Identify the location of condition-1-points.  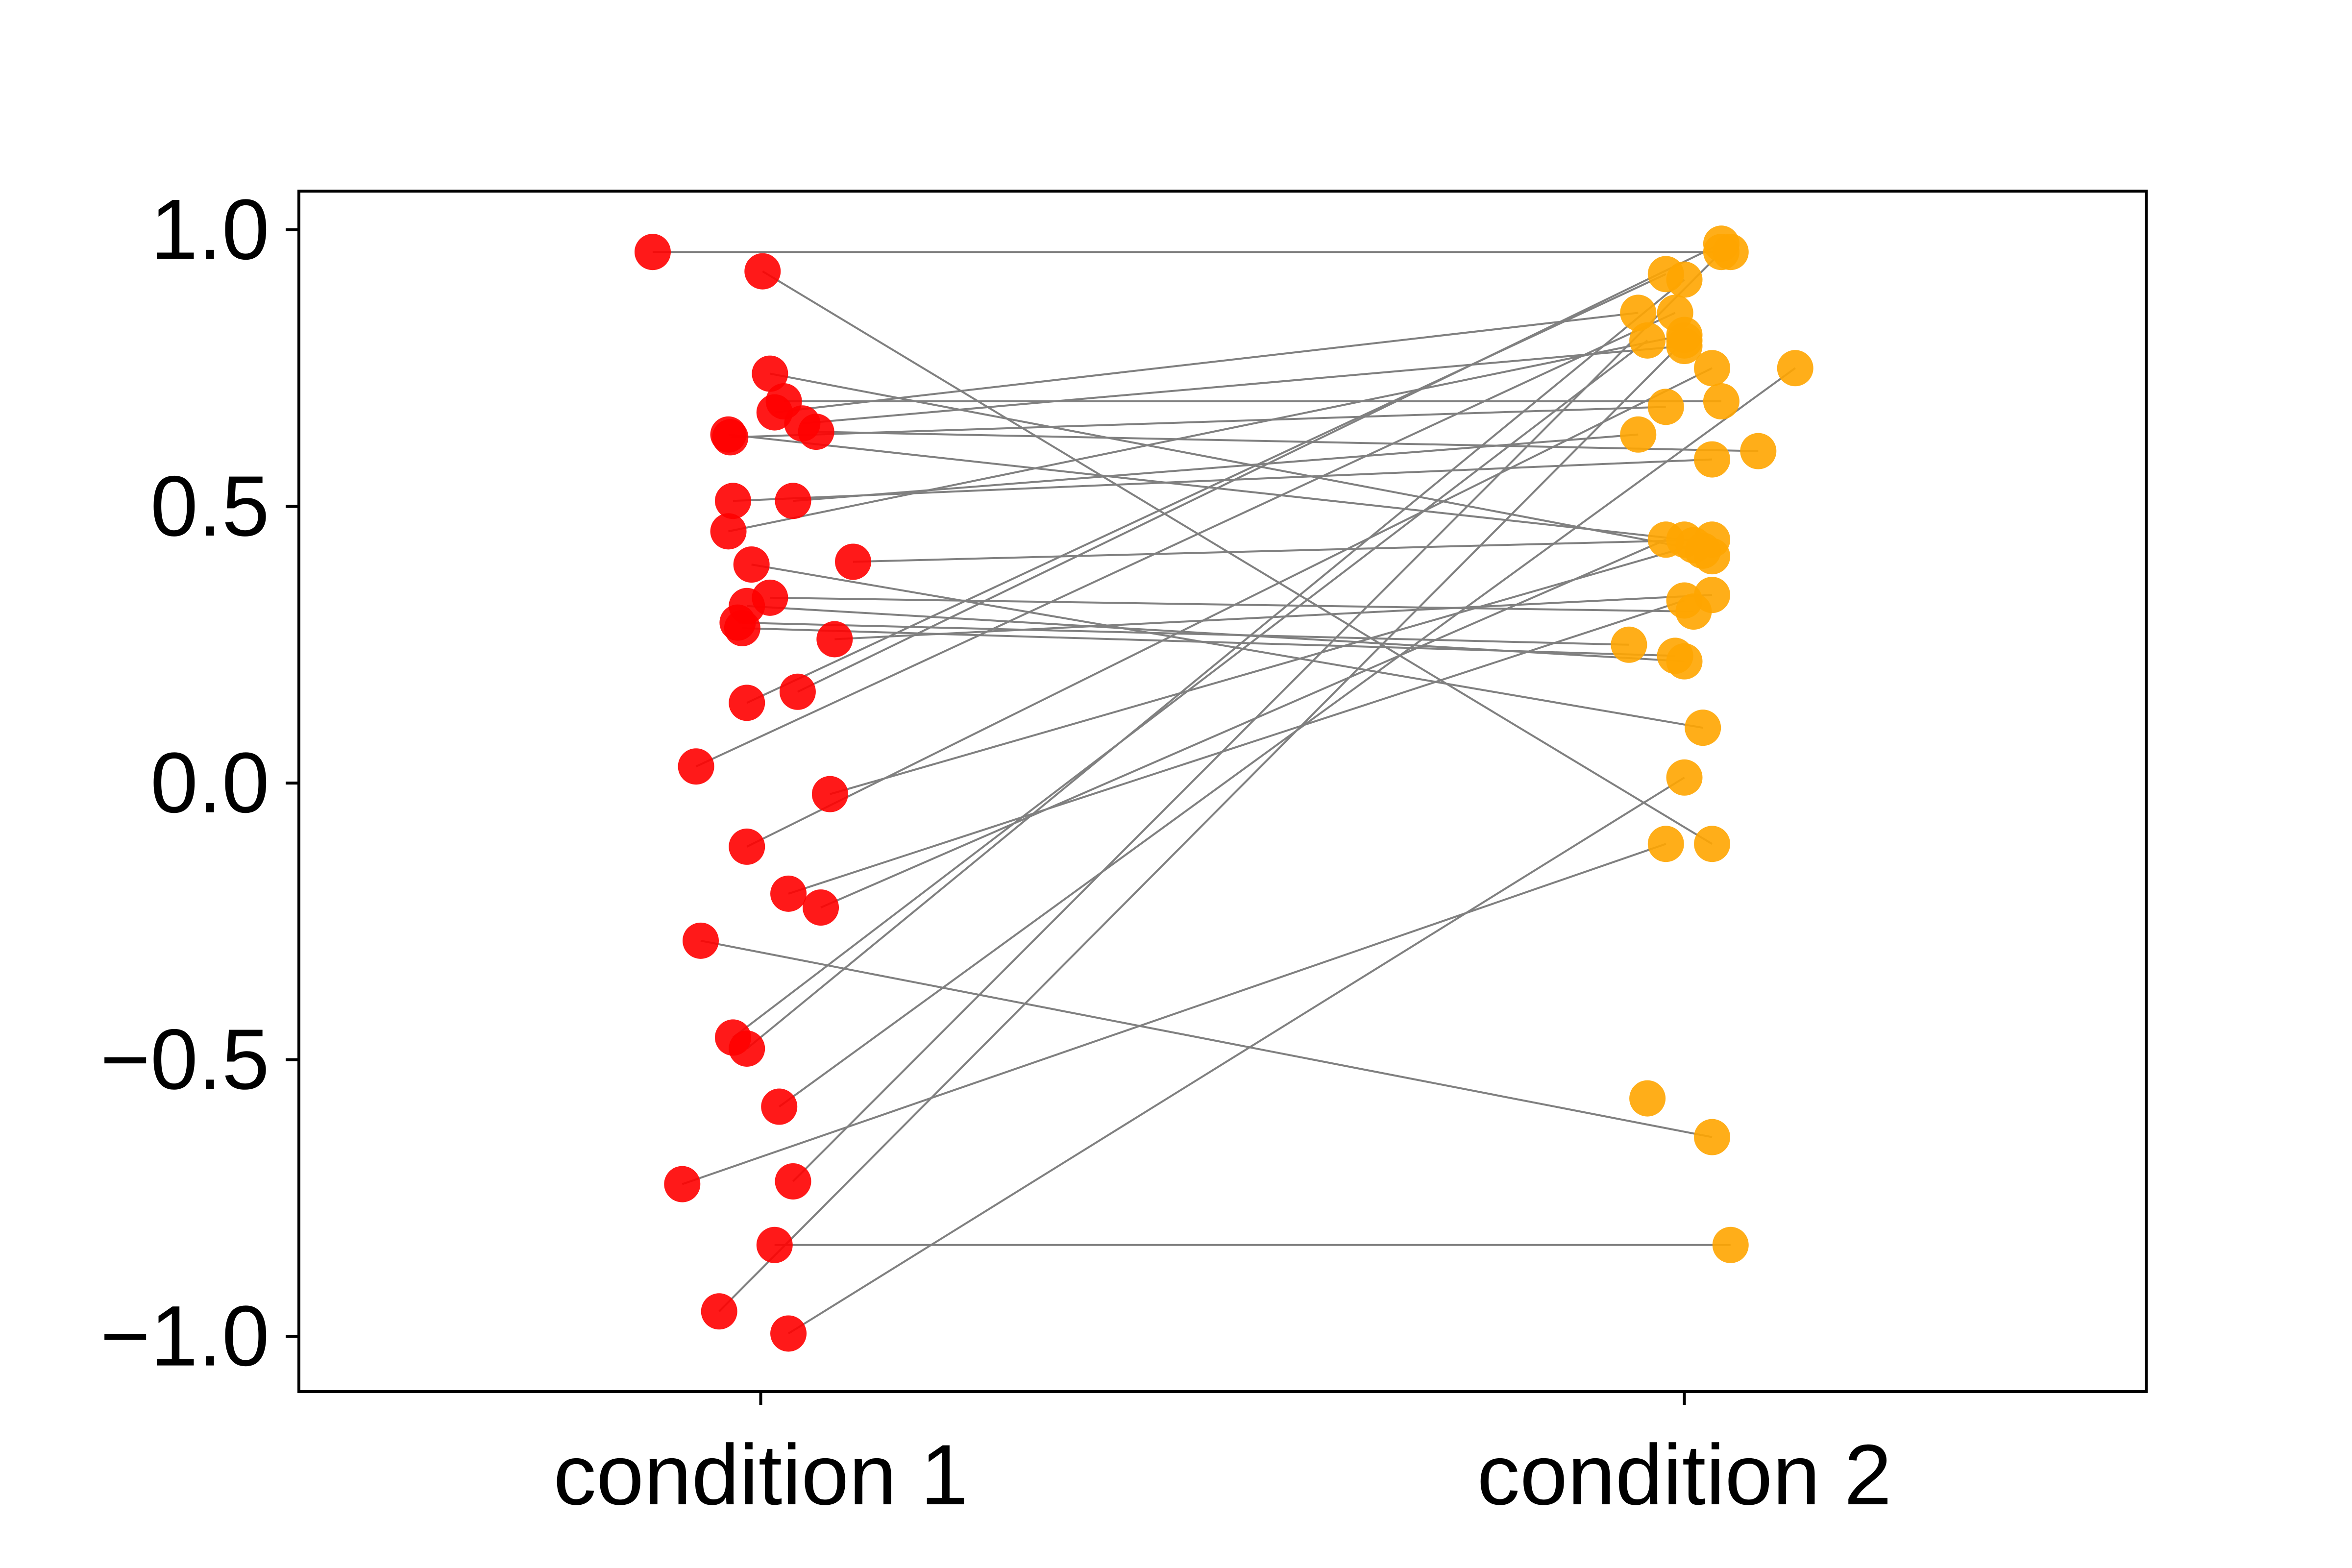
(752, 793).